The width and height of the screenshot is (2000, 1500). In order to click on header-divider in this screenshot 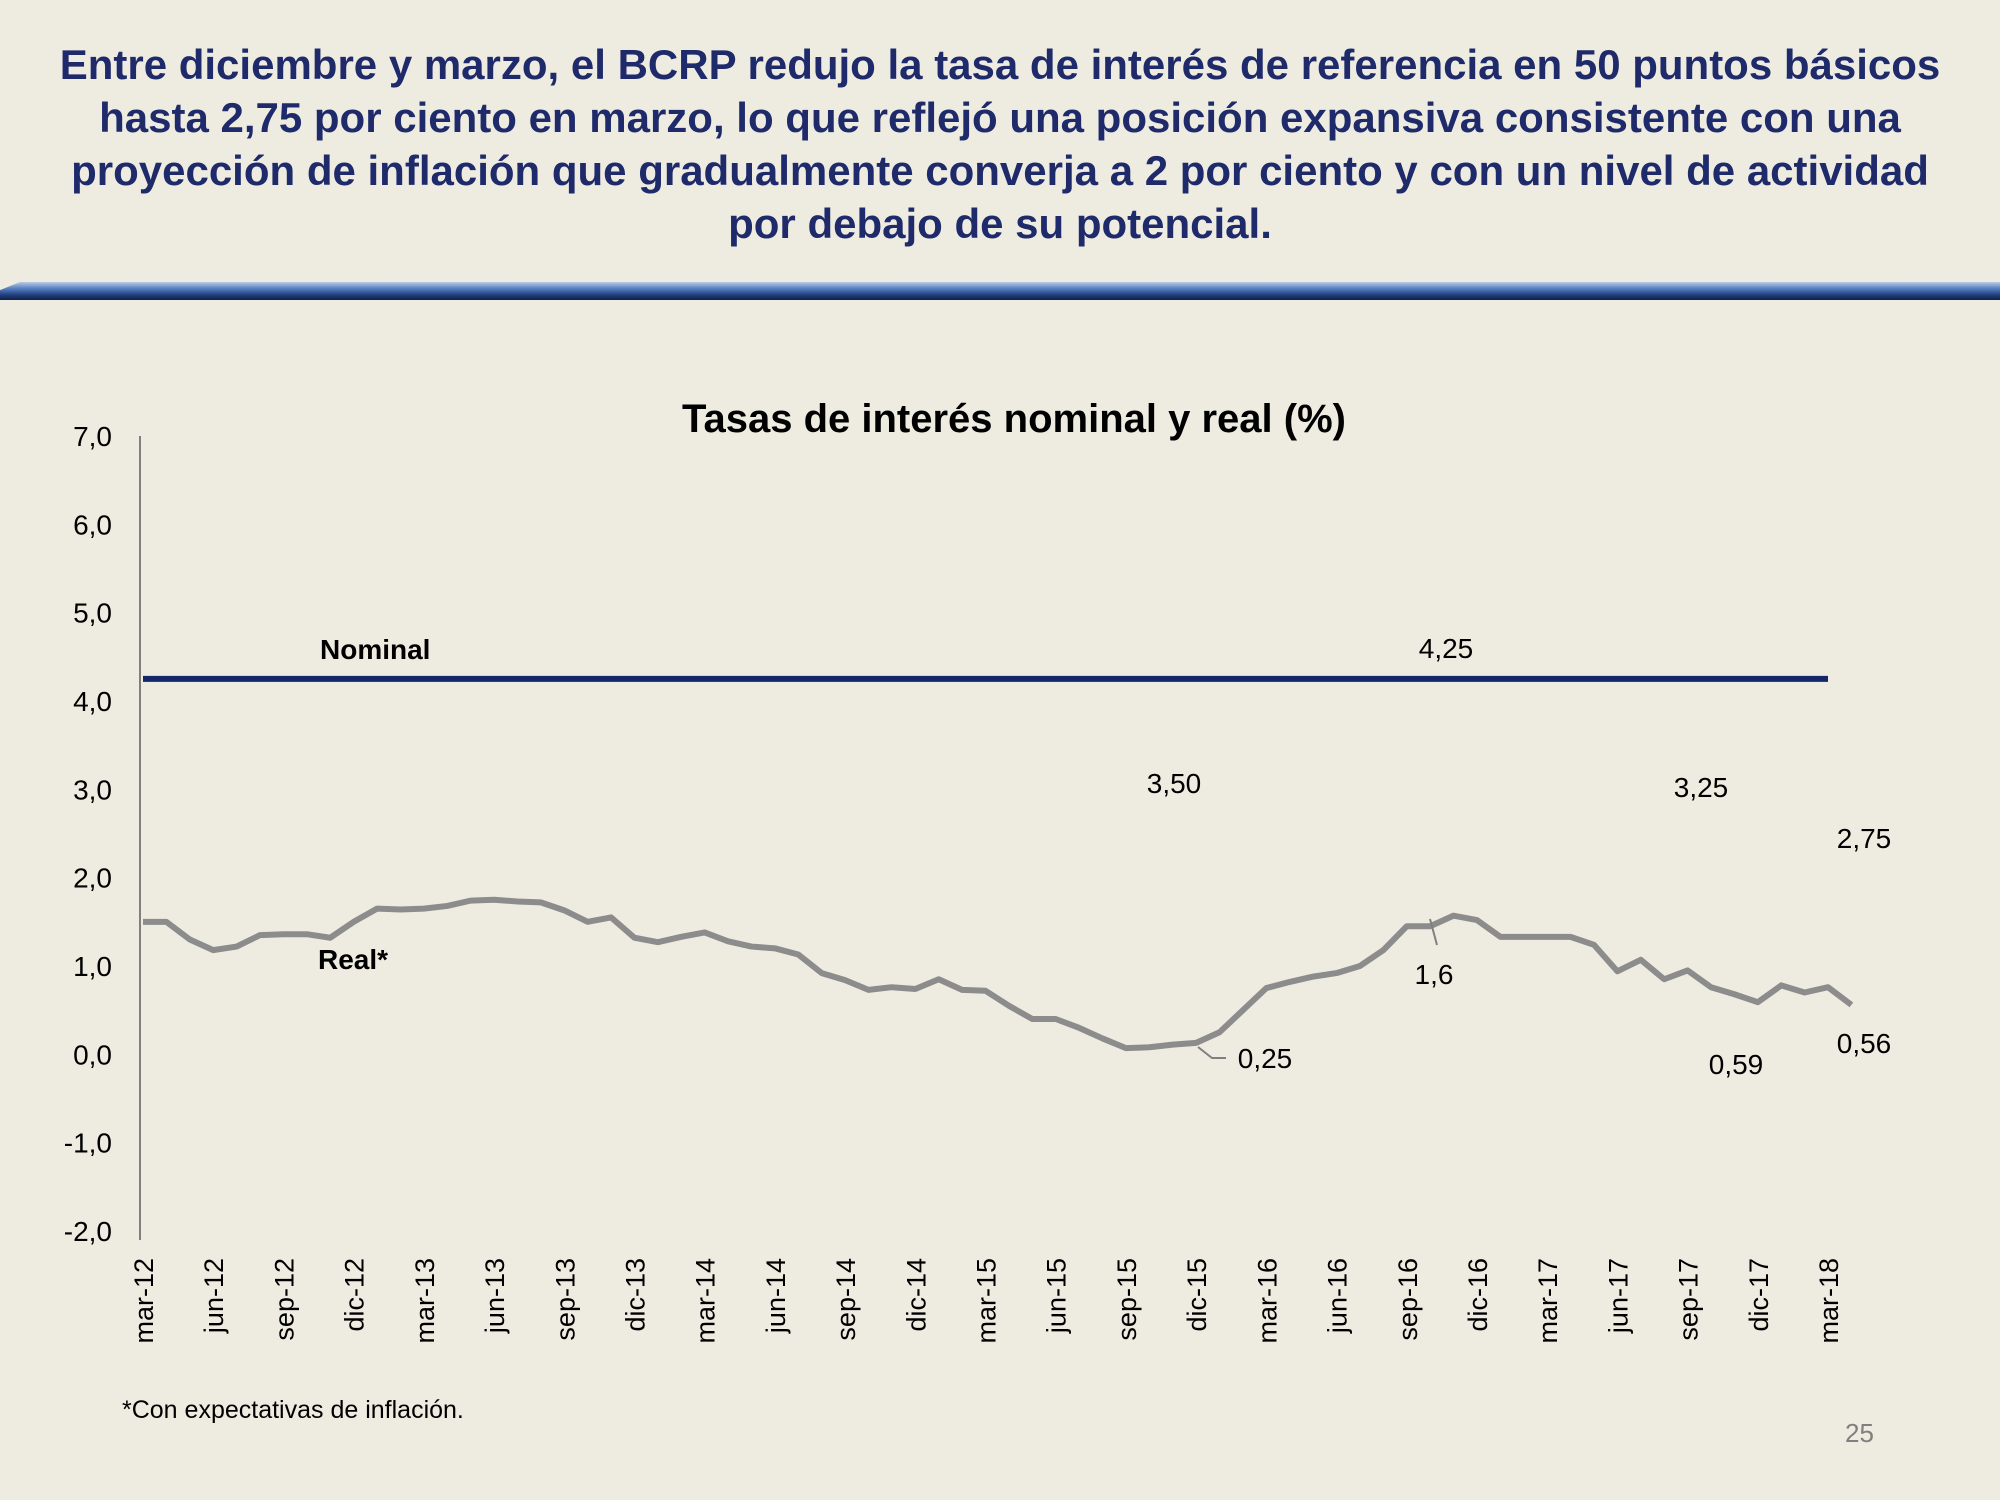, I will do `click(1000, 291)`.